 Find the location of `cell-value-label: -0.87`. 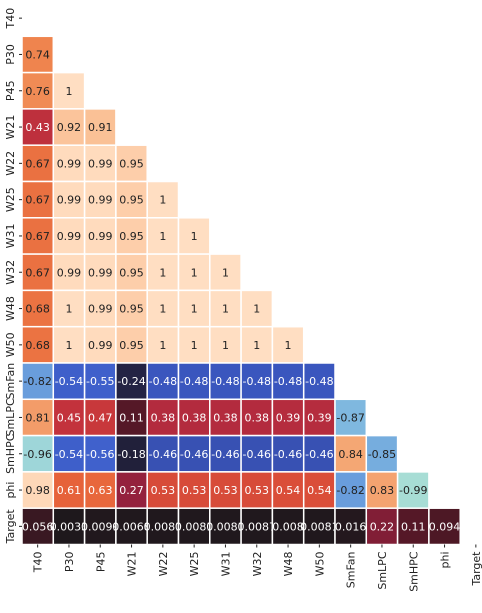

cell-value-label: -0.87 is located at coordinates (350, 417).